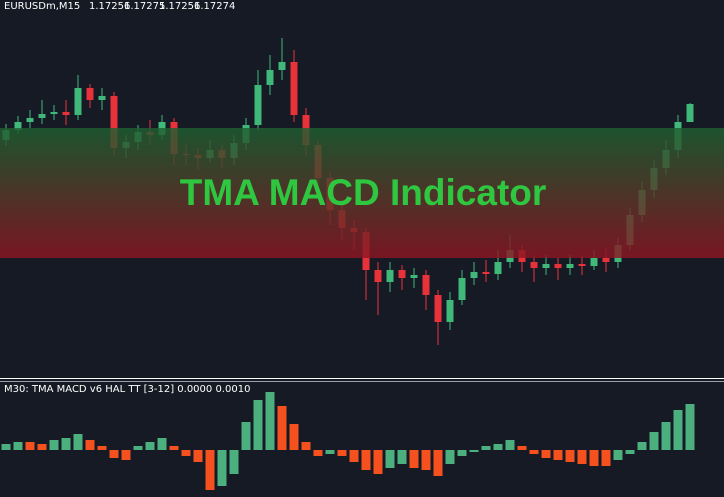 The width and height of the screenshot is (724, 497). I want to click on chart-title: TMA MACD Indicator, so click(363, 192).